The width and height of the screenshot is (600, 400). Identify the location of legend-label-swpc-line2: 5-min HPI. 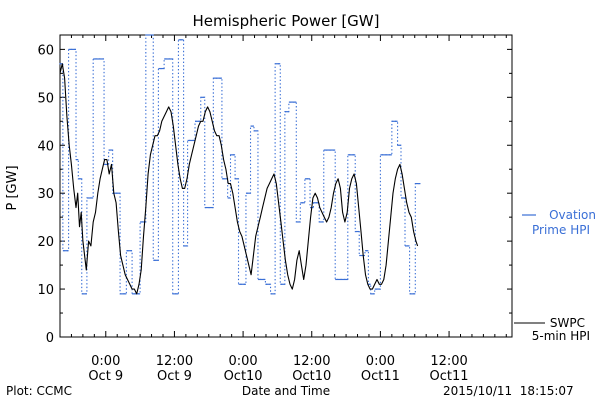
(561, 336).